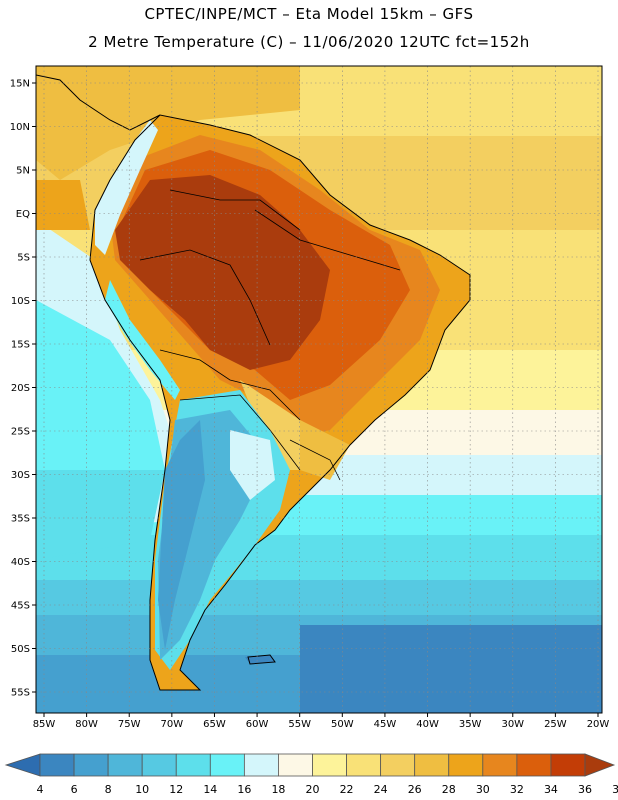 The image size is (618, 800). I want to click on lon-label: 80W, so click(86, 724).